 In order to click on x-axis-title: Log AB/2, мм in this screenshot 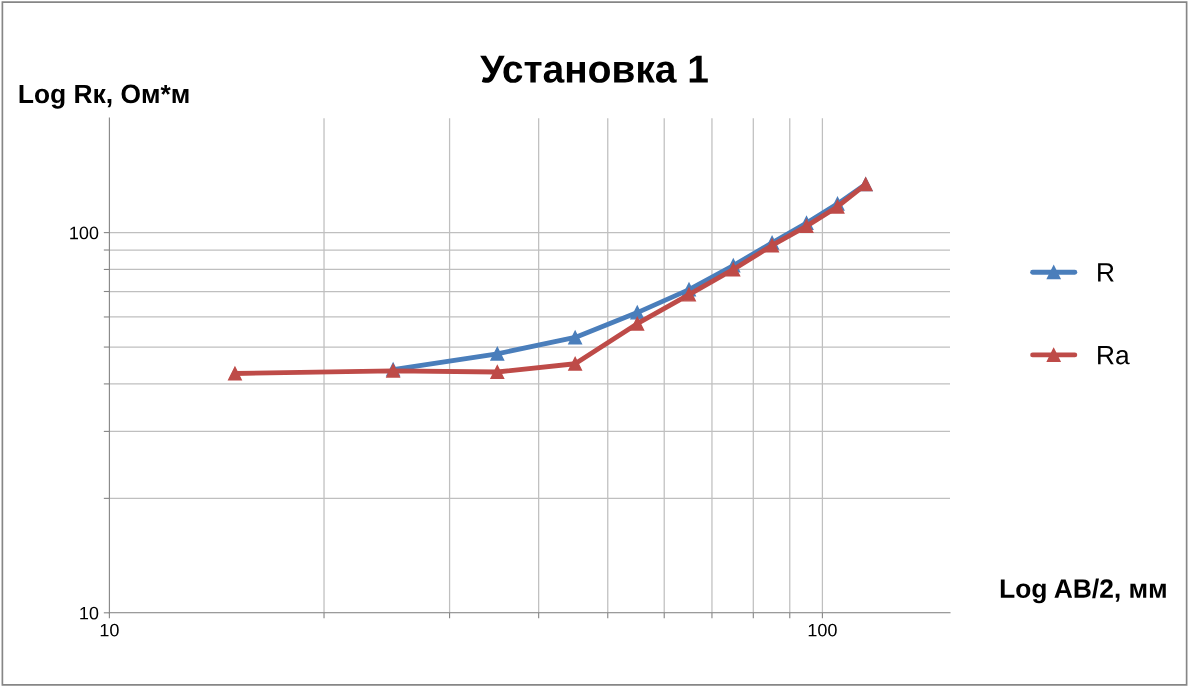, I will do `click(1083, 591)`.